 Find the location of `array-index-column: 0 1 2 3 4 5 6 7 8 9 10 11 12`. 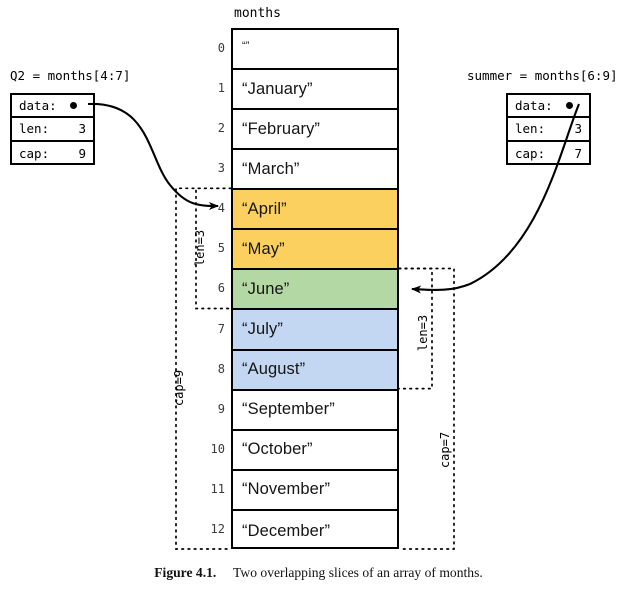

array-index-column: 0 1 2 3 4 5 6 7 8 9 10 11 12 is located at coordinates (205, 288).